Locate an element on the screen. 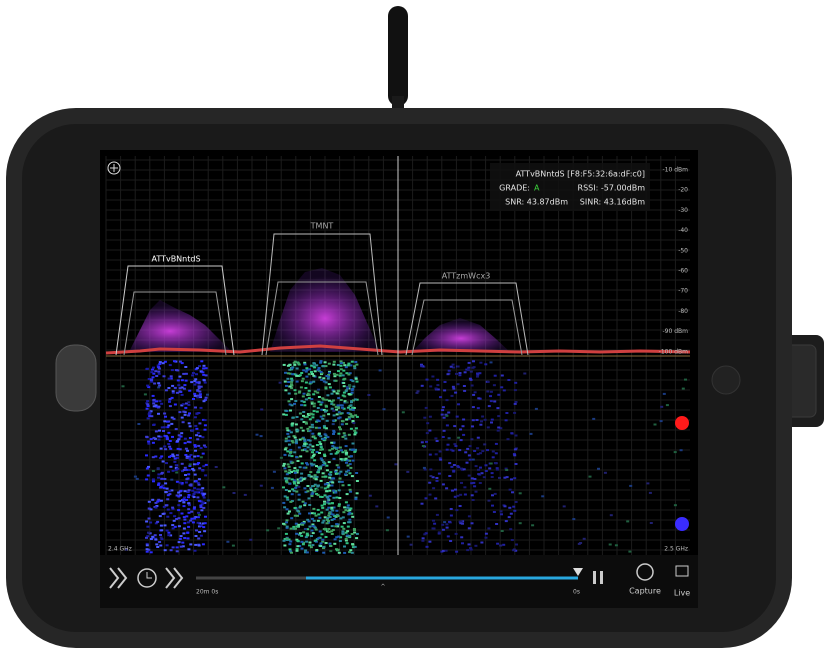 This screenshot has width=835, height=656. history-button is located at coordinates (147, 578).